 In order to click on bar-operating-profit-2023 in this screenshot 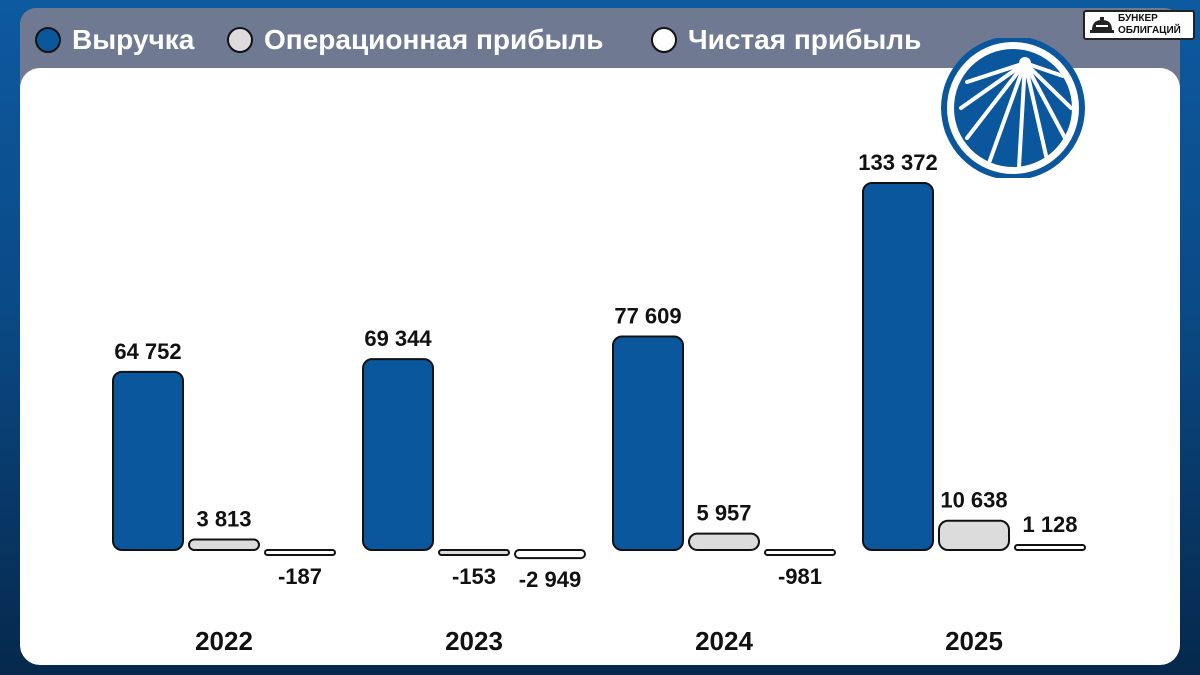, I will do `click(474, 552)`.